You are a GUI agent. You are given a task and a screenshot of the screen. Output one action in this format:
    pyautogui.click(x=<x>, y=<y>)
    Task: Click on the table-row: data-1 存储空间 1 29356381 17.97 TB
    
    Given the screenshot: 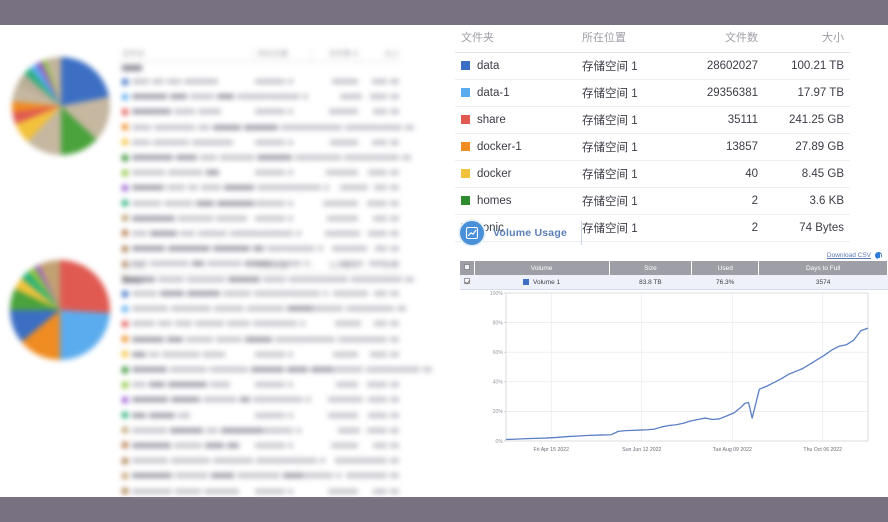 What is the action you would take?
    pyautogui.click(x=652, y=93)
    